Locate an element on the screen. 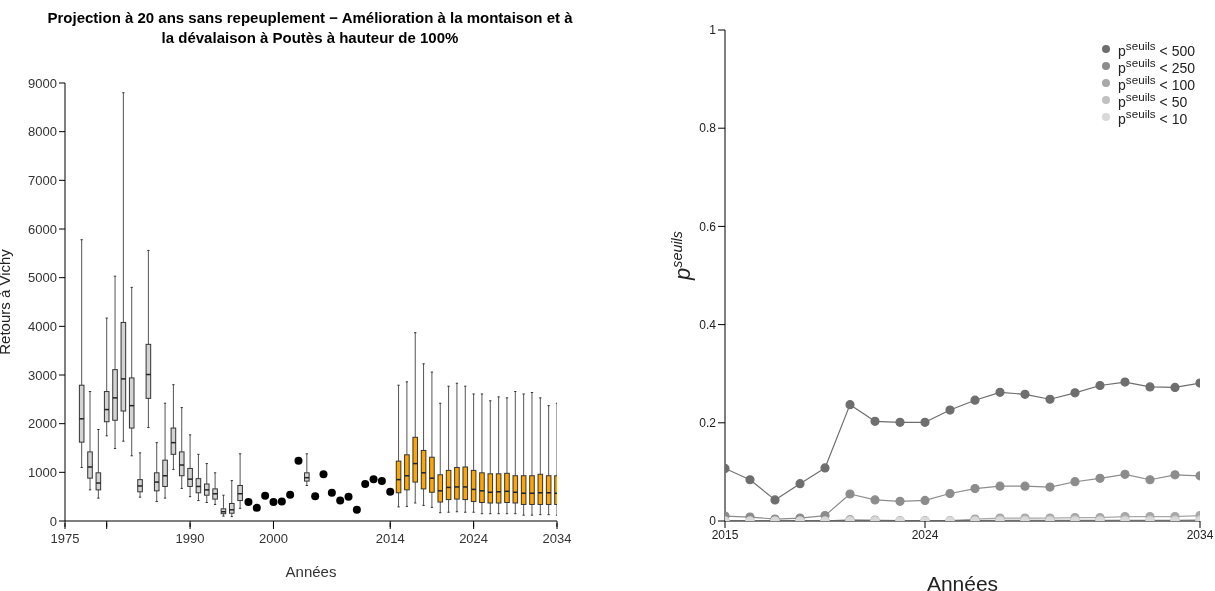  y-axis-title: Retours à Vichy is located at coordinates (7, 301).